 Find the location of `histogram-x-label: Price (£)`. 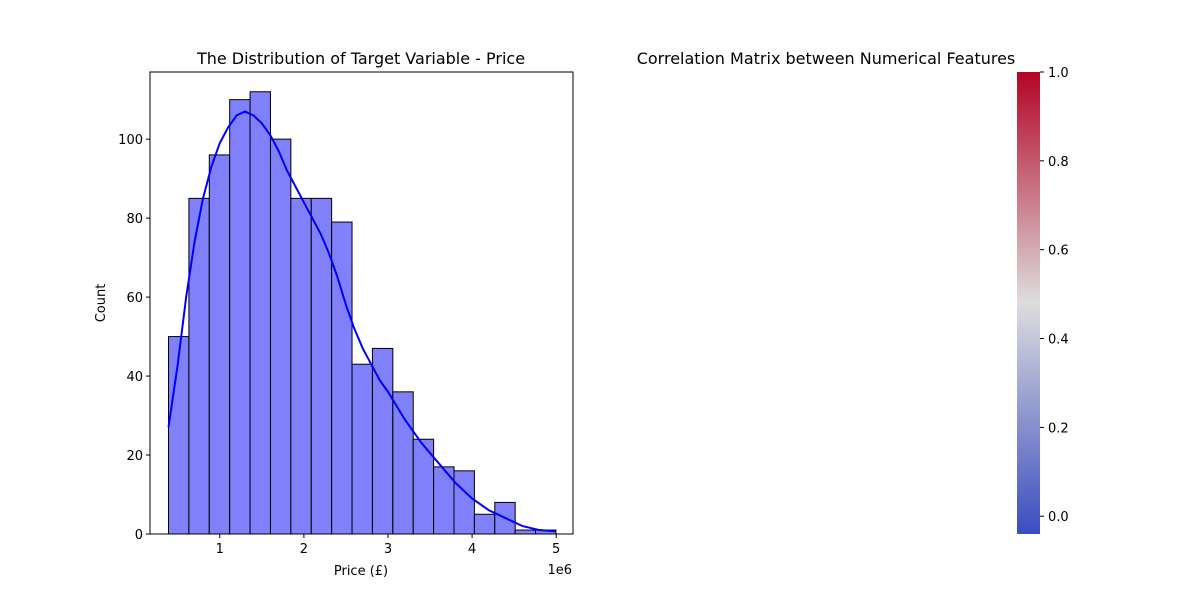

histogram-x-label: Price (£) is located at coordinates (361, 571).